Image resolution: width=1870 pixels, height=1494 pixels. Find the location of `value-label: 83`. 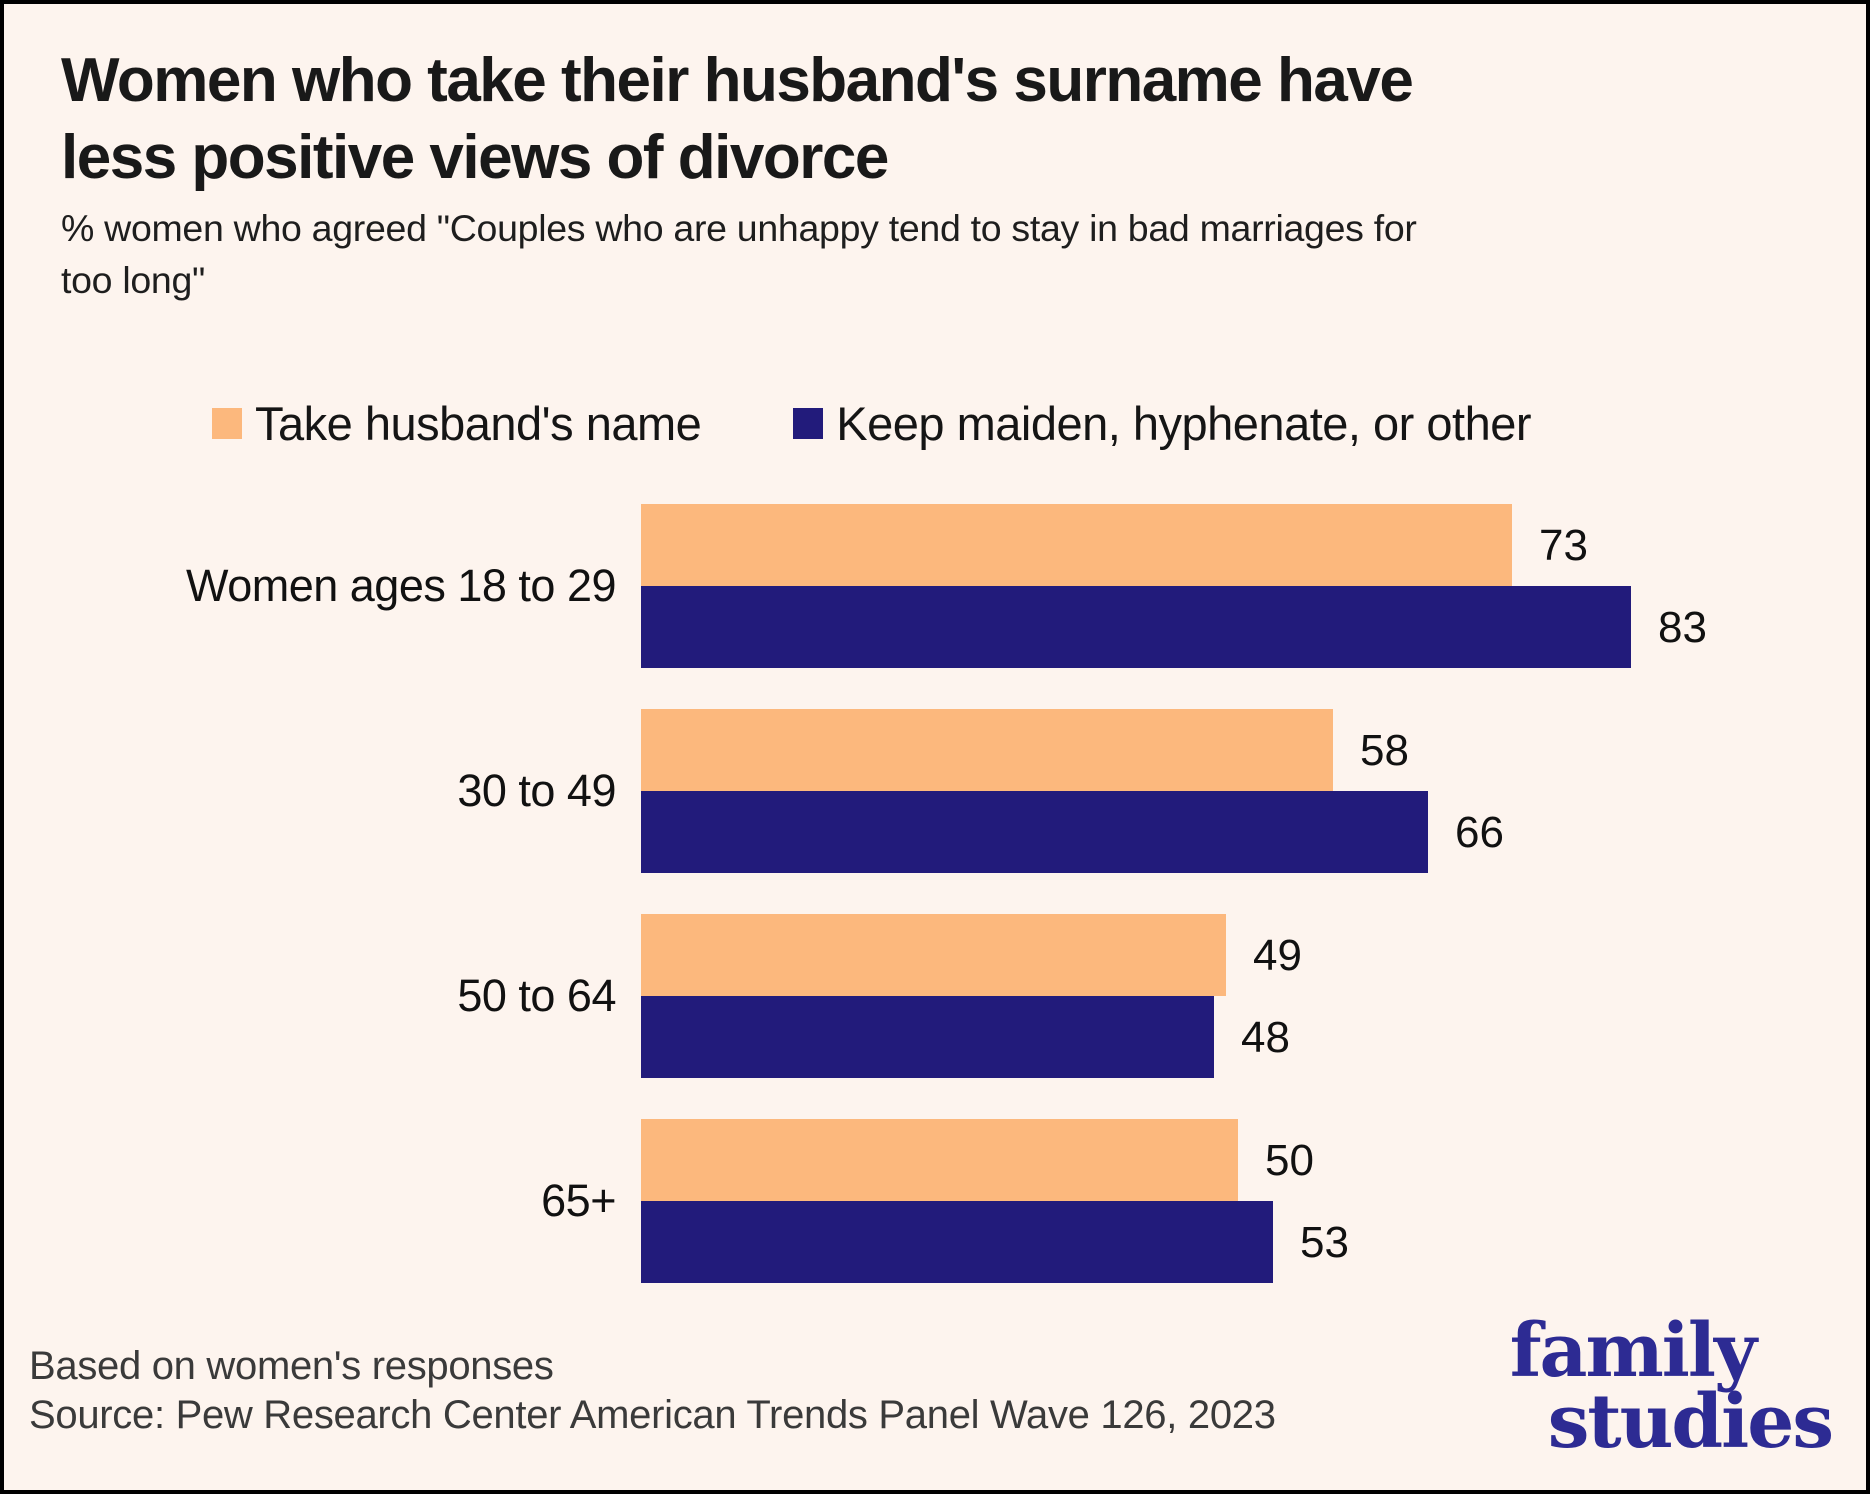

value-label: 83 is located at coordinates (1682, 627).